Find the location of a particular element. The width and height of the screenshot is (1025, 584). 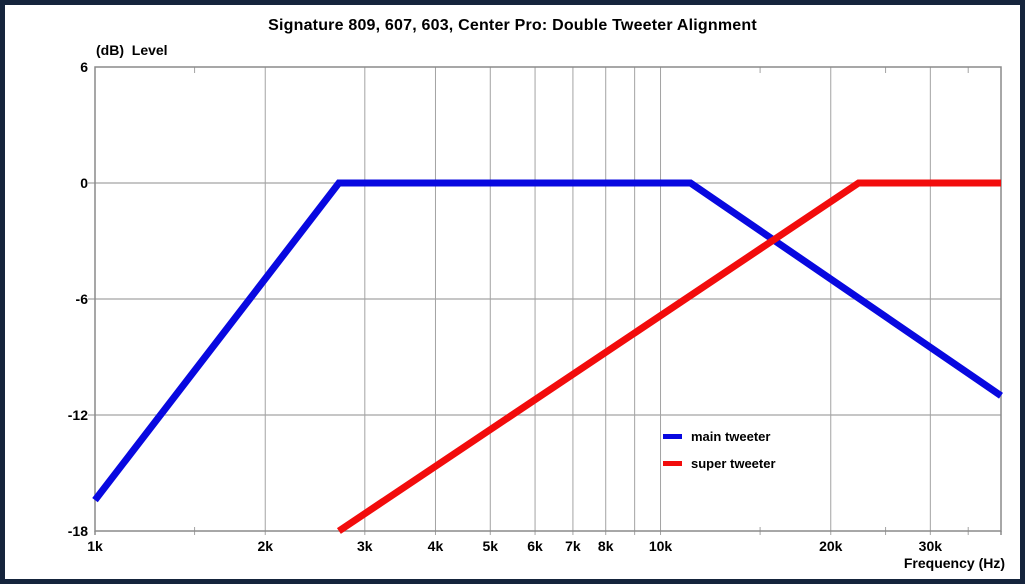

y-tick-label: -12 is located at coordinates (77, 414).